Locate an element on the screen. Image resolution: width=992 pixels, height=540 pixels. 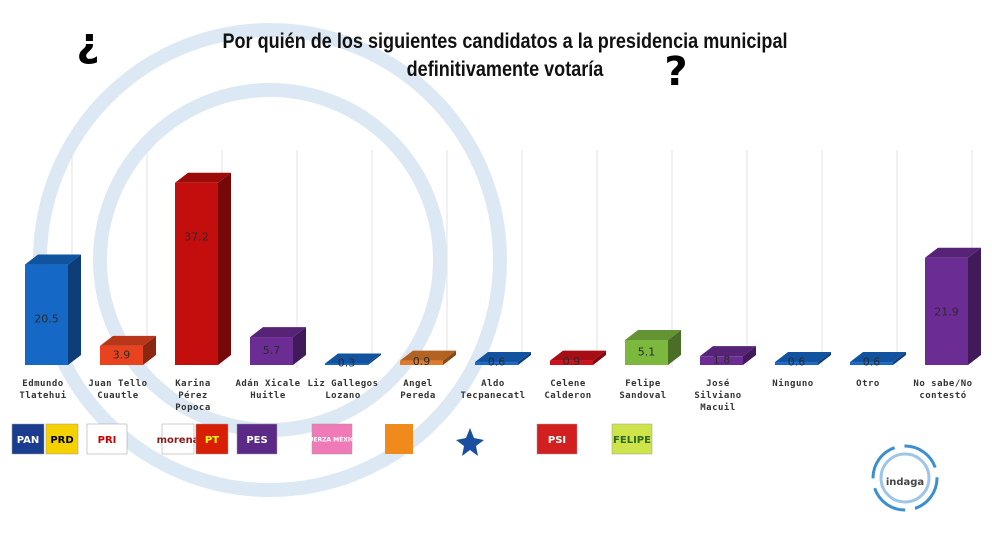
party-logo-text: PT is located at coordinates (212, 440).